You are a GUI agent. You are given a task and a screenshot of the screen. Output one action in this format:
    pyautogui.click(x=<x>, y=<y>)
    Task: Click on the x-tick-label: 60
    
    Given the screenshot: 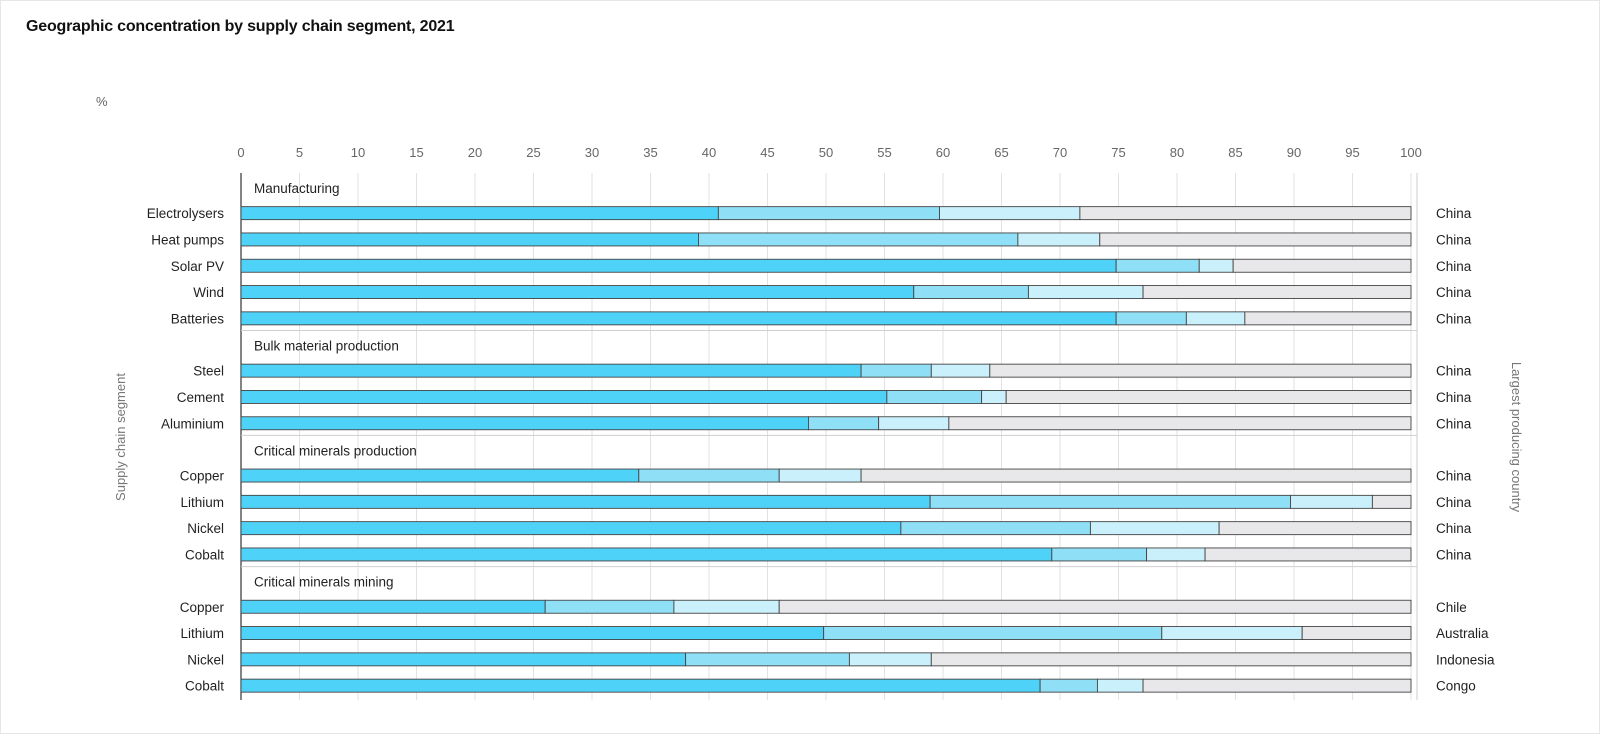 What is the action you would take?
    pyautogui.click(x=943, y=152)
    